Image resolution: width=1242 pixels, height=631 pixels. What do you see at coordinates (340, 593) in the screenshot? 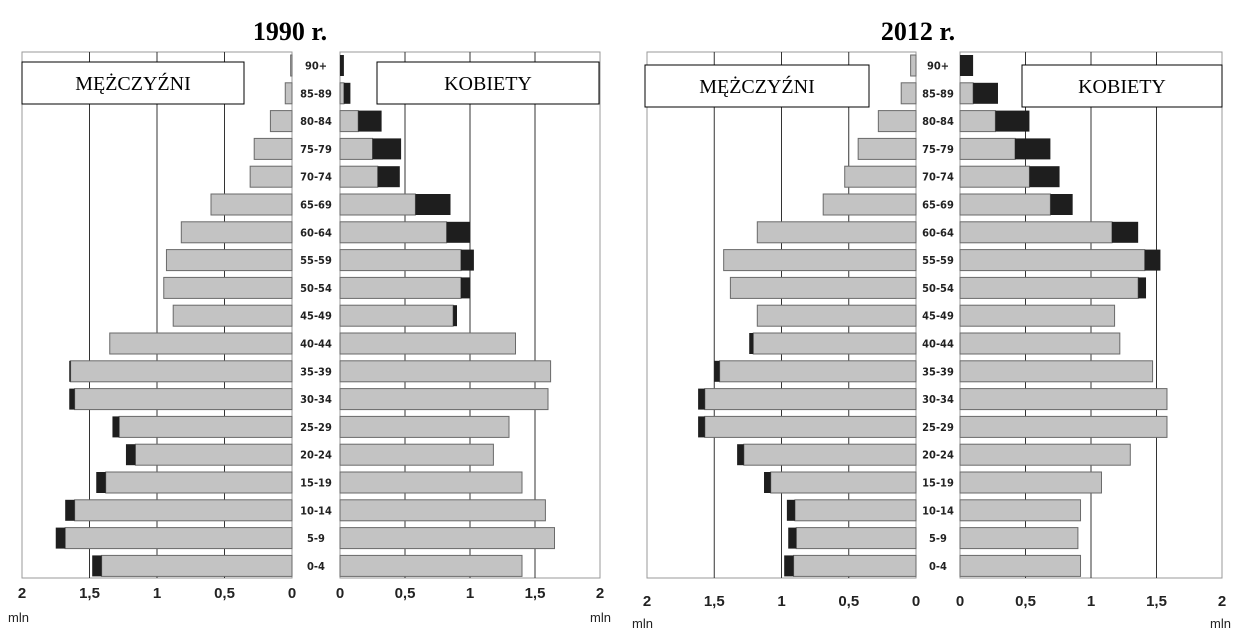
I see `x-tick-label-women: 0` at bounding box center [340, 593].